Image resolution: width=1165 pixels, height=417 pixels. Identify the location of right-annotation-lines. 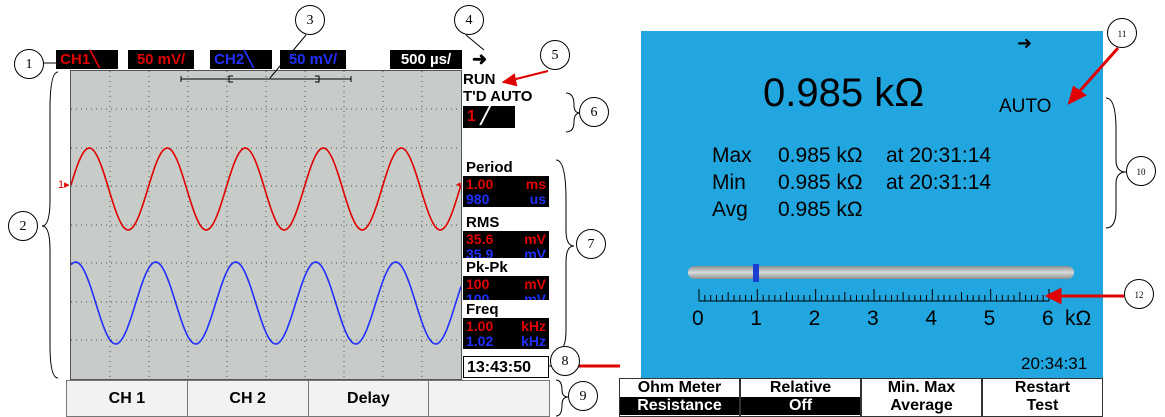
(1085, 176).